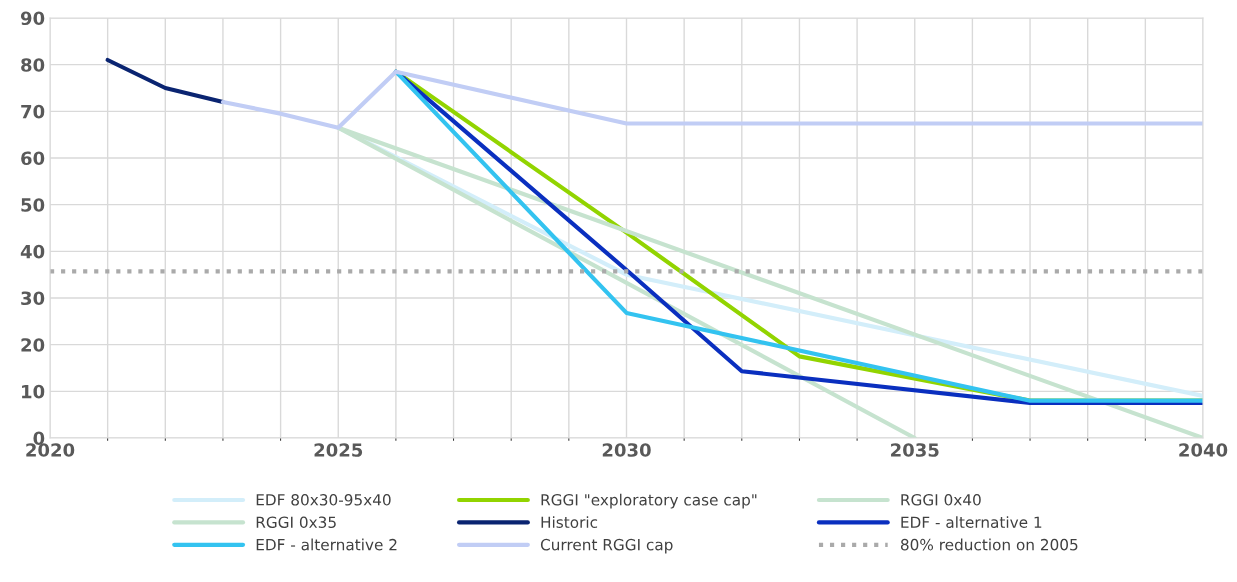 The width and height of the screenshot is (1237, 582). What do you see at coordinates (941, 500) in the screenshot?
I see `legend-label: RGGI 0x40` at bounding box center [941, 500].